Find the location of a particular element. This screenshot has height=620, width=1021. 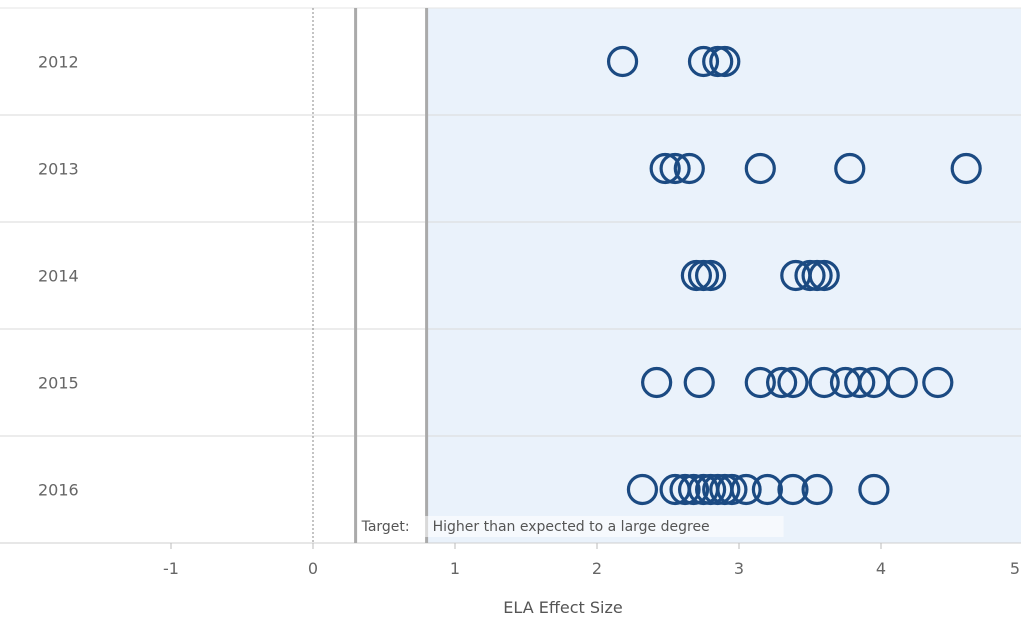

x-axis-title: ELA Effect Size is located at coordinates (562, 607).